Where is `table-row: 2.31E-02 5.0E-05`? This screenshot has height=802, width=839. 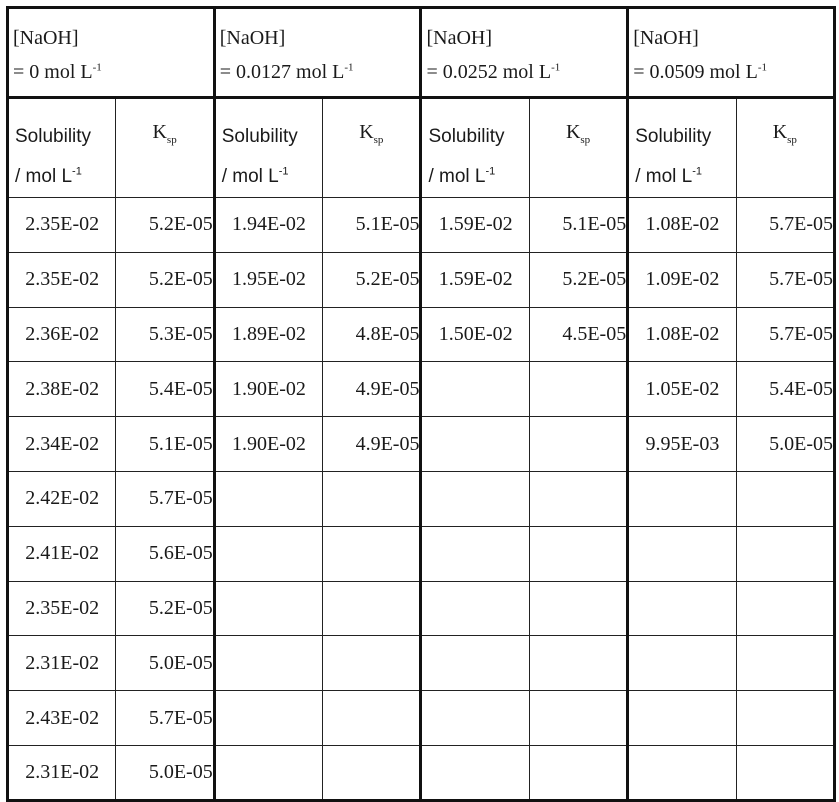 table-row: 2.31E-02 5.0E-05 is located at coordinates (421, 772).